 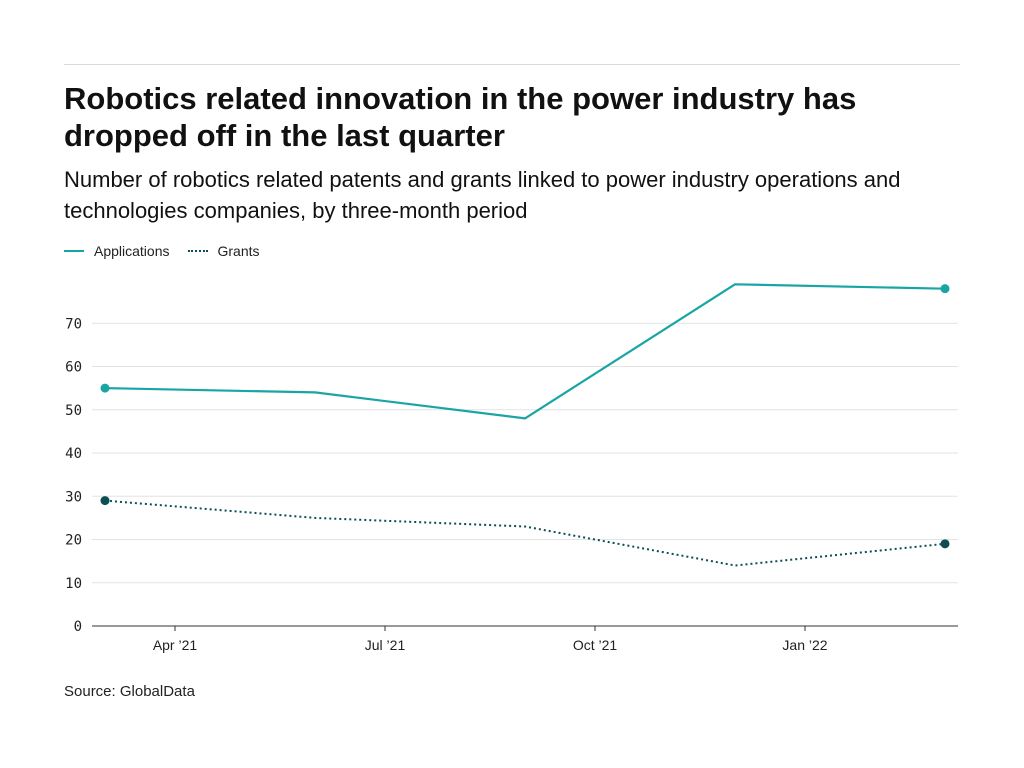 What do you see at coordinates (490, 639) in the screenshot?
I see `x-axis-ticks: Apr ’21 Jul ’21 Oct ’21 Jan ’22` at bounding box center [490, 639].